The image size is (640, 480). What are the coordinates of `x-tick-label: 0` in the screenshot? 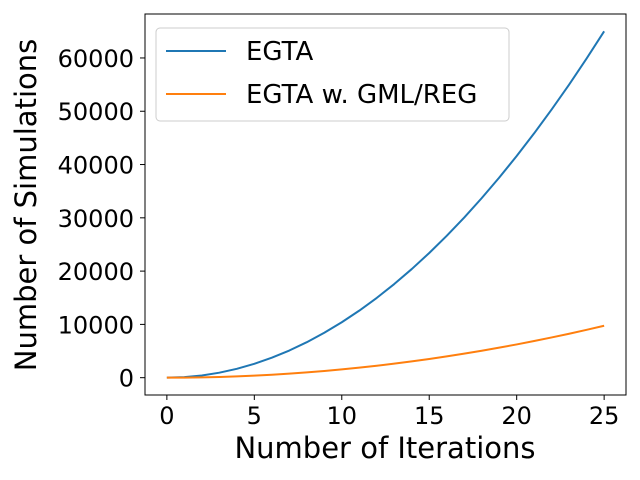 It's located at (166, 416).